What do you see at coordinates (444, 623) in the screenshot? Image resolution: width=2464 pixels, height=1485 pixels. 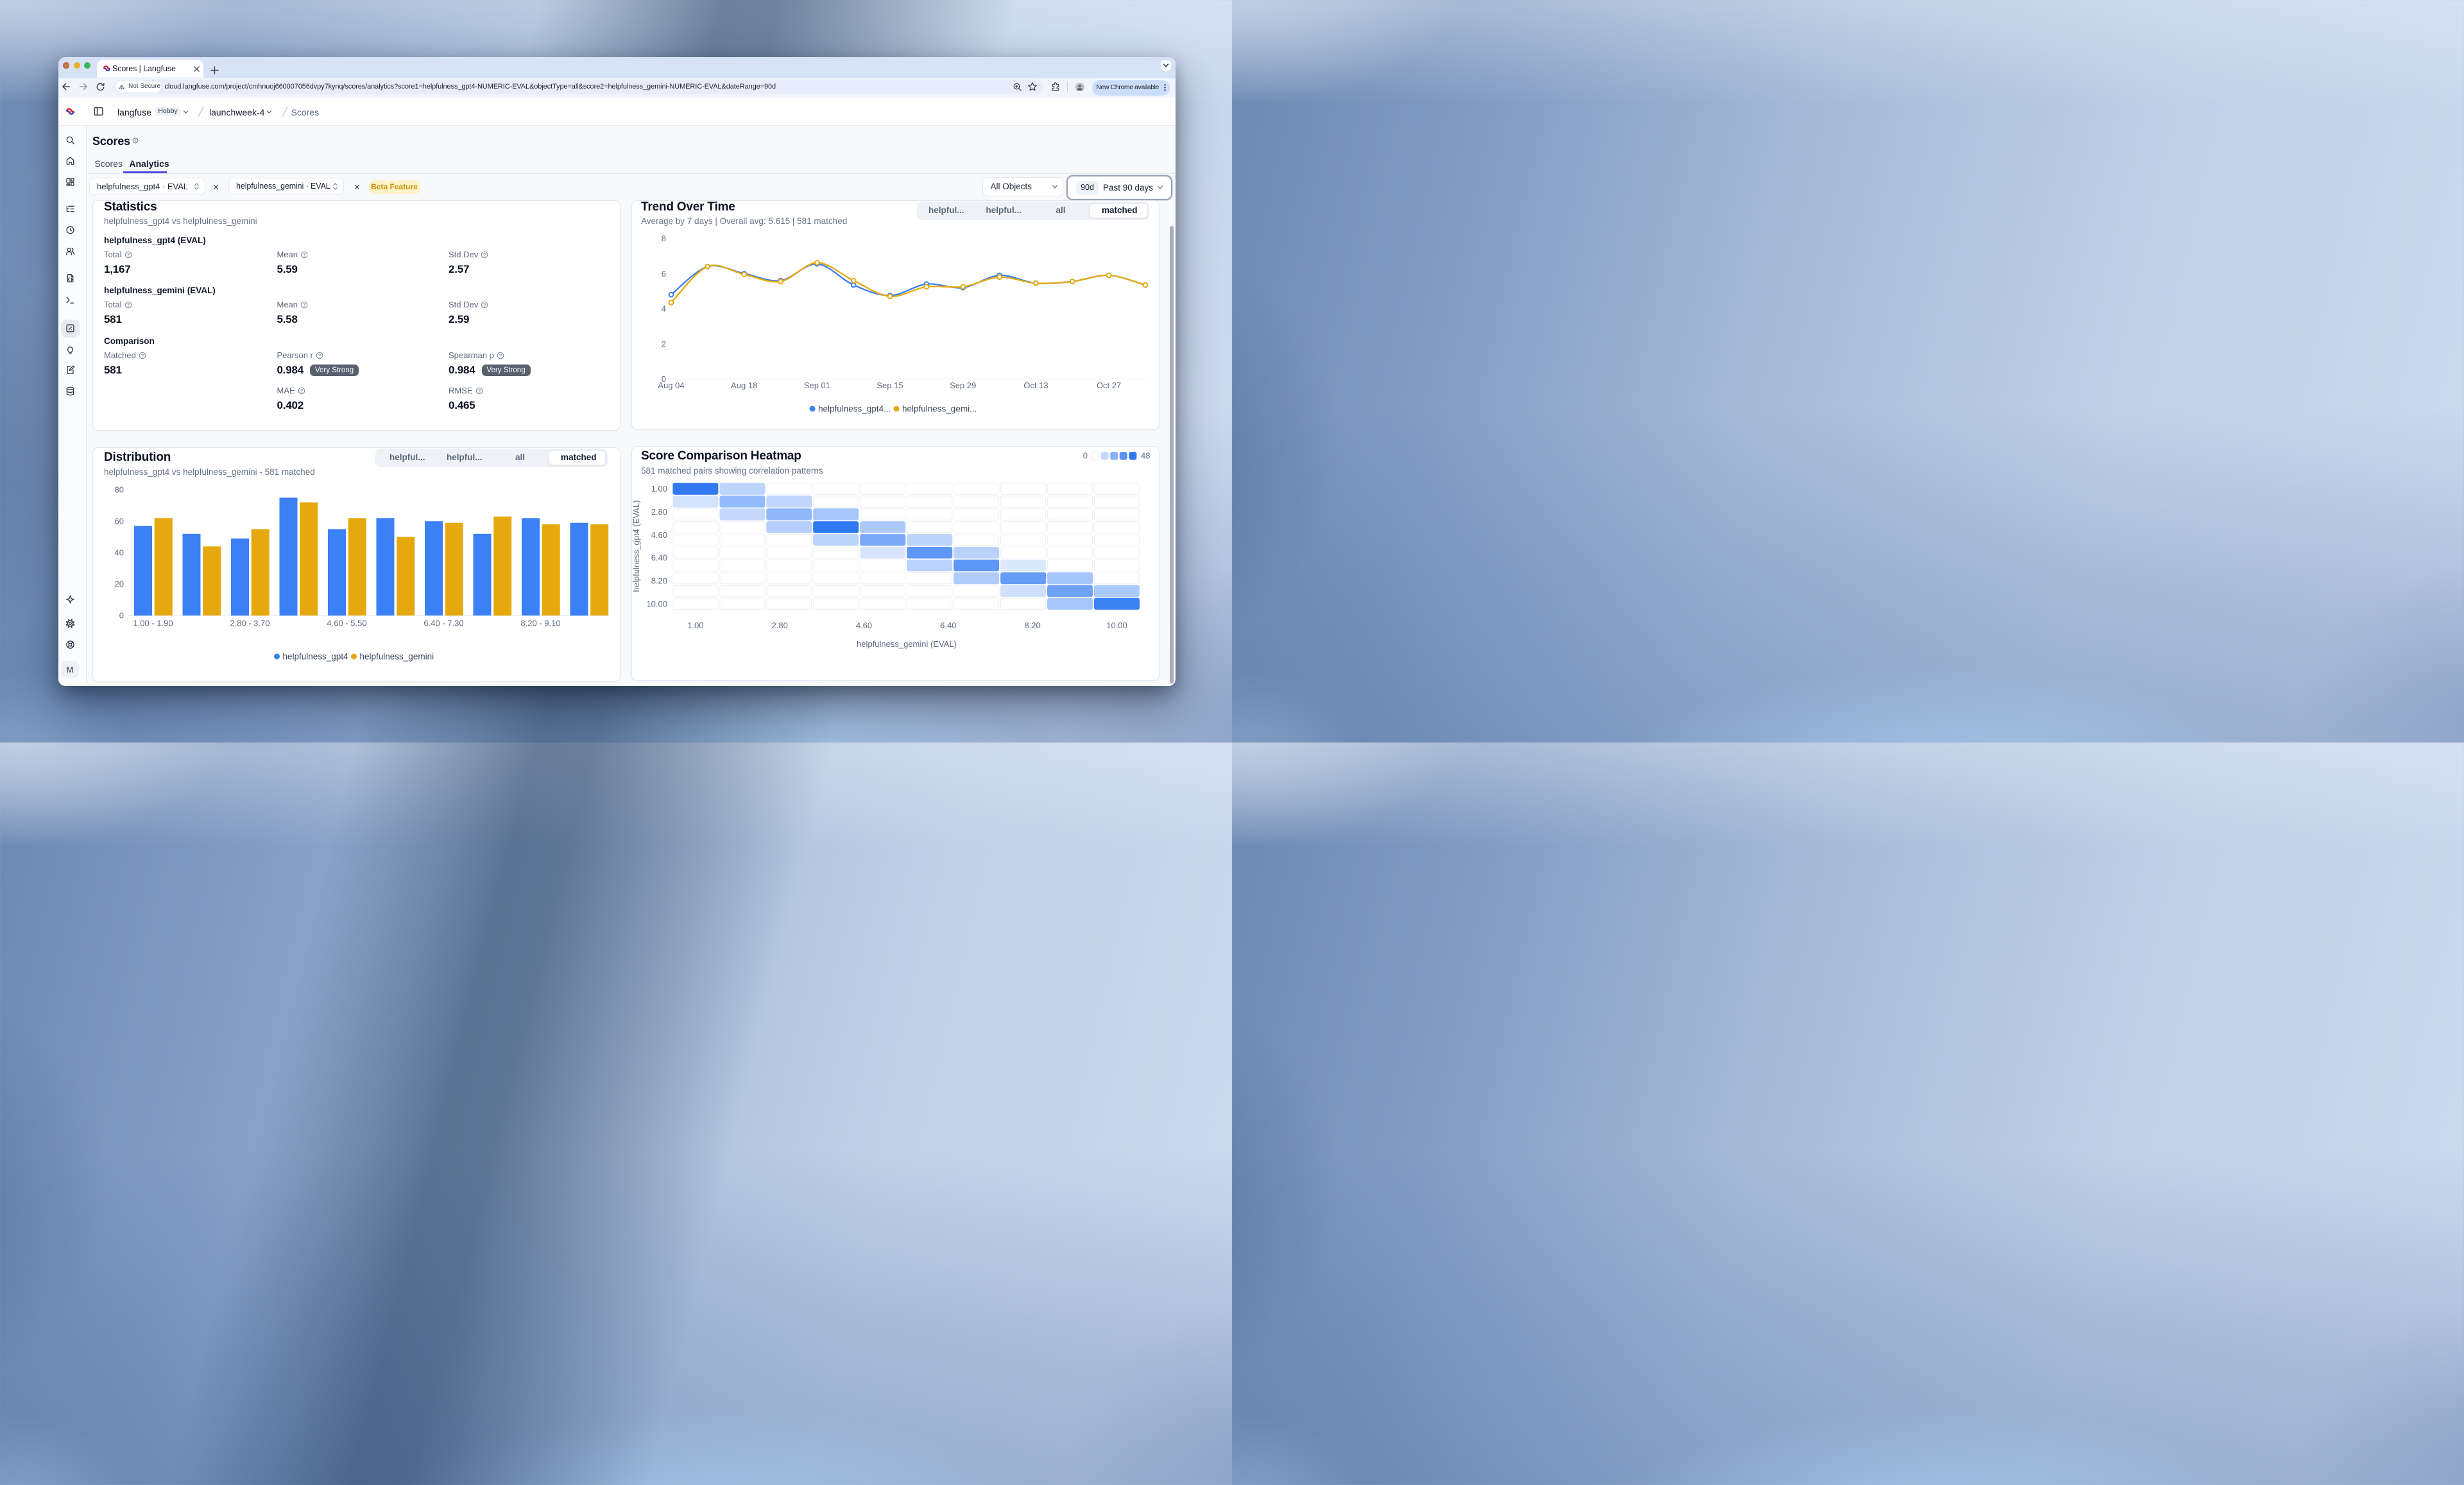 I see `svg-text: 6.40 - 7.30` at bounding box center [444, 623].